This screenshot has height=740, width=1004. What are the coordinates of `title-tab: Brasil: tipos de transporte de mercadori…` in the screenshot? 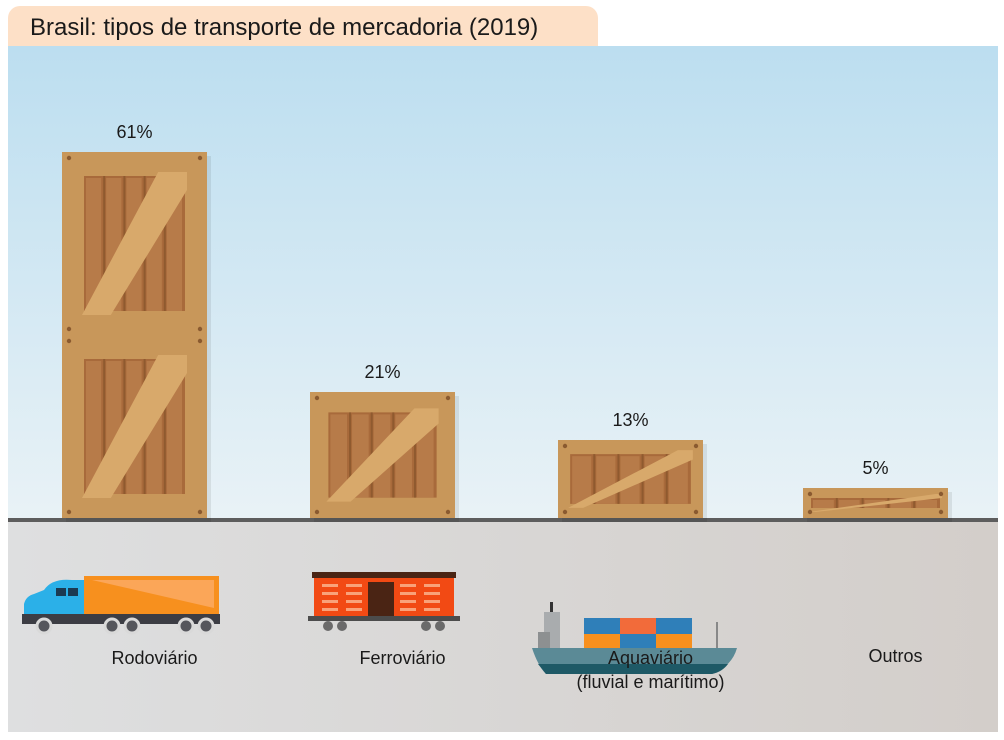 It's located at (303, 26).